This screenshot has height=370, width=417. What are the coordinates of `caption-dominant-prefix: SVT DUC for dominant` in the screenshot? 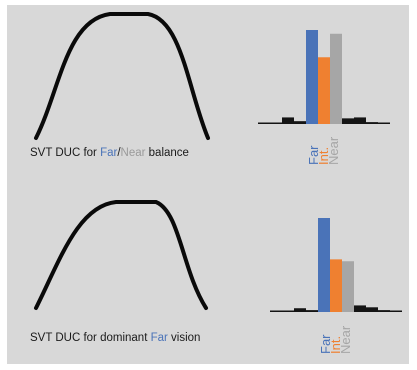 It's located at (90, 338).